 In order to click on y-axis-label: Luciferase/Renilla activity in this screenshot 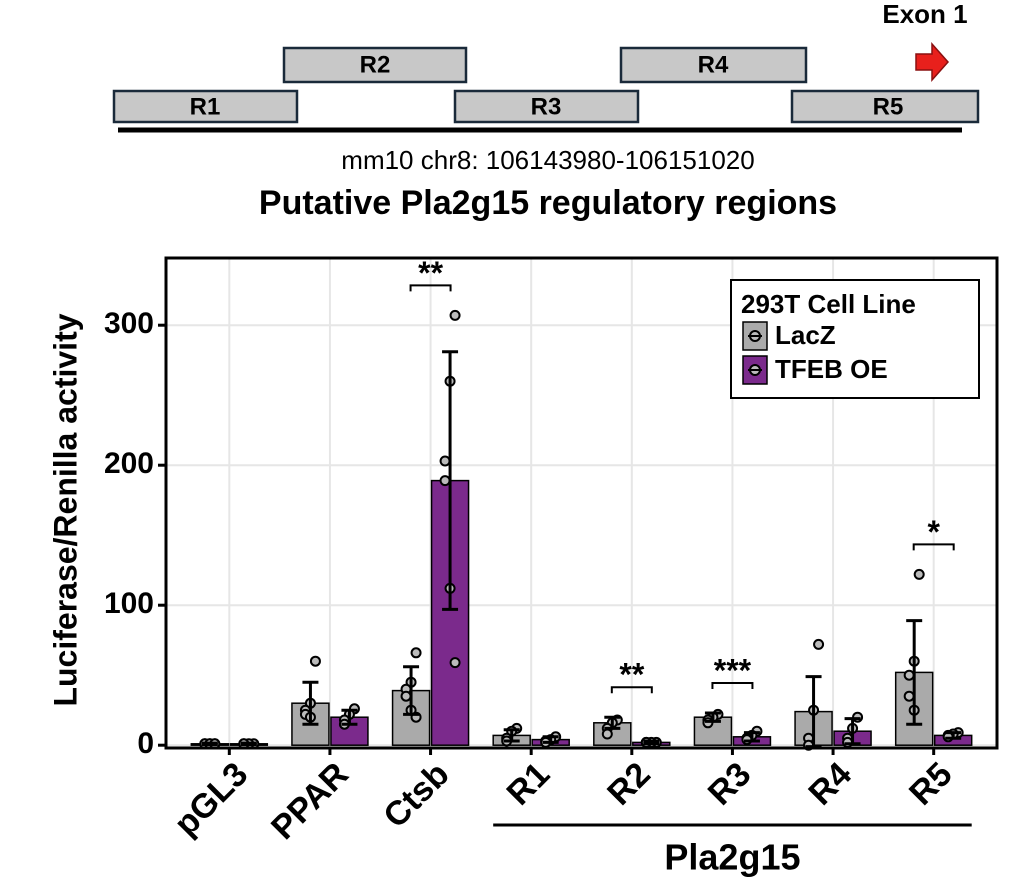, I will do `click(65, 509)`.